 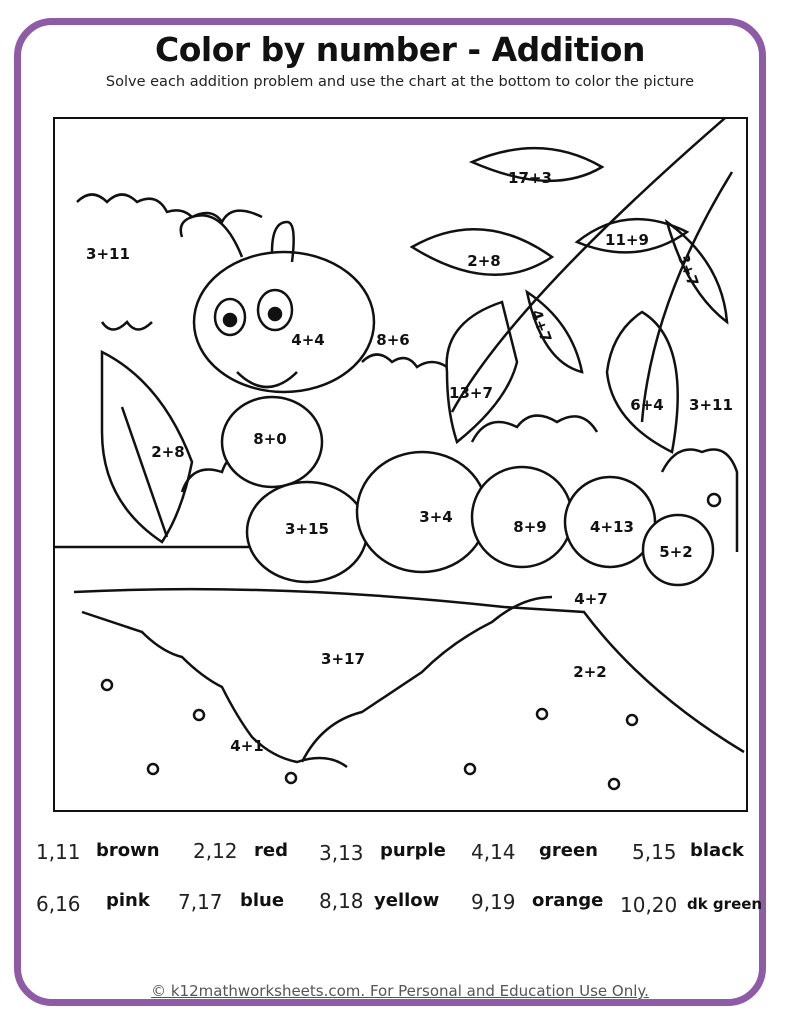 I want to click on key-numbers: 1,11, so click(x=58, y=852).